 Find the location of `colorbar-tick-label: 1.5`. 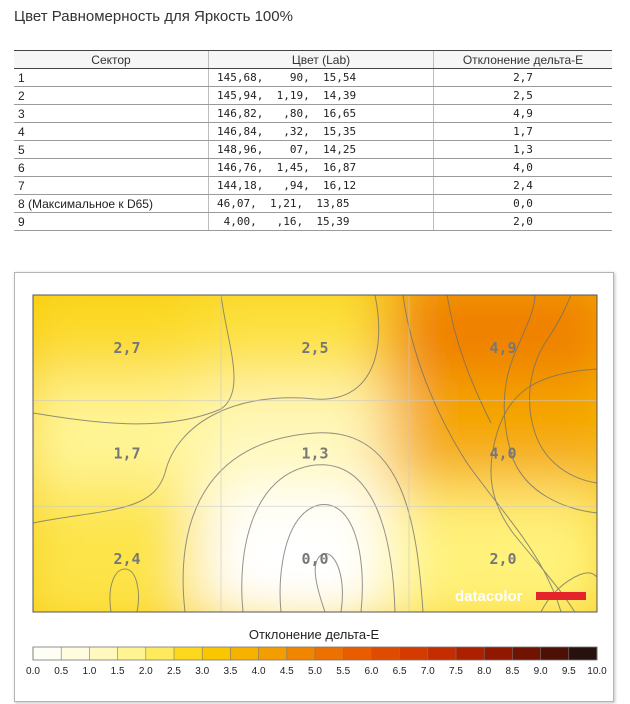

colorbar-tick-label: 1.5 is located at coordinates (118, 671).